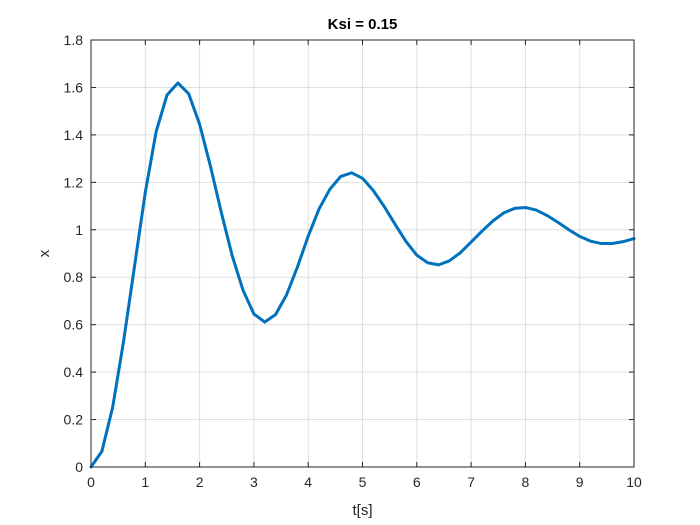  I want to click on x-tick-label: 0, so click(91, 482).